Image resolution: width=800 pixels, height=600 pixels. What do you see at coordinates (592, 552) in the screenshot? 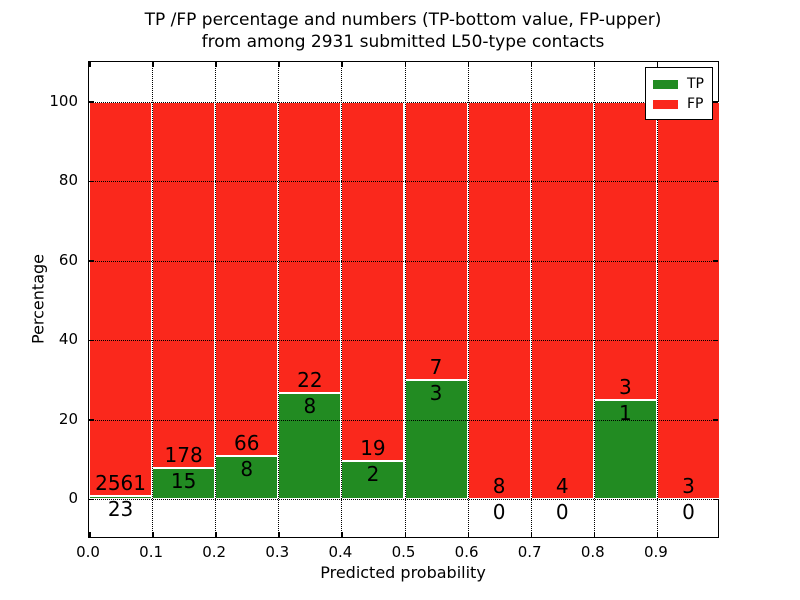
I see `x-tick-label: 0.8` at bounding box center [592, 552].